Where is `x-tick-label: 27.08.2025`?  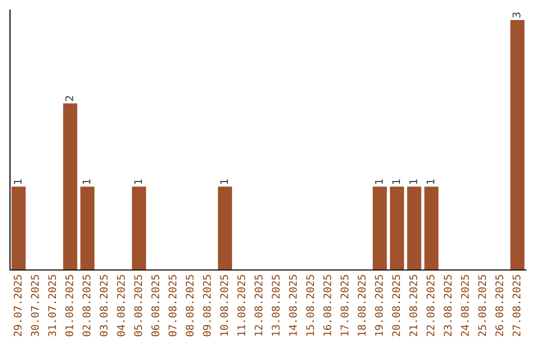 x-tick-label: 27.08.2025 is located at coordinates (516, 305).